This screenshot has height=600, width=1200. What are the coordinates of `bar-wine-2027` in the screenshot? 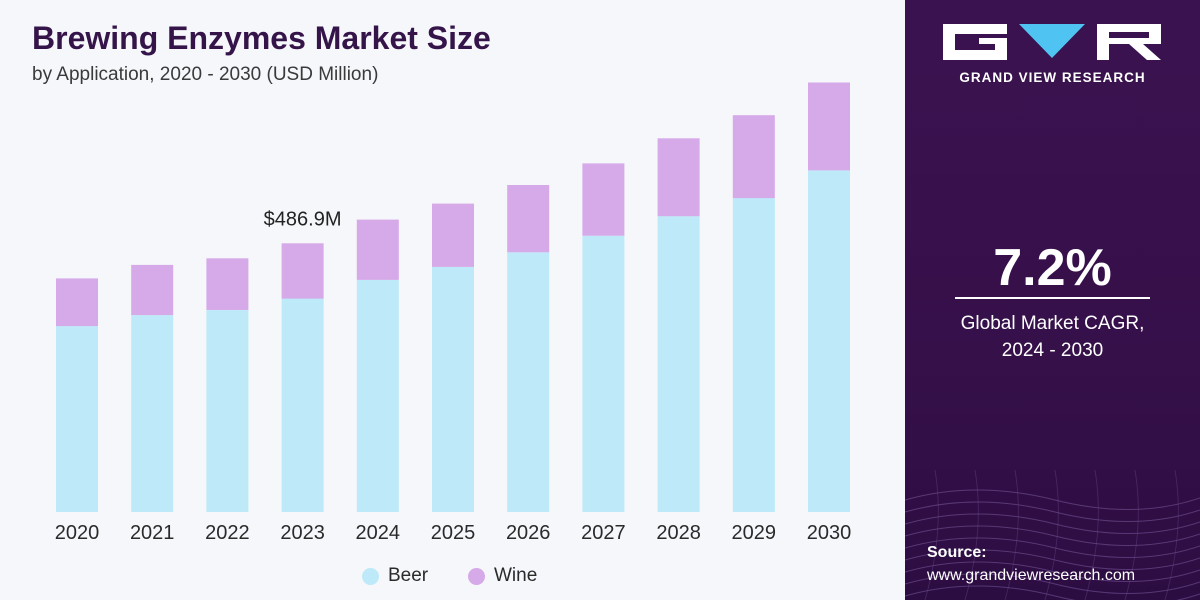 It's located at (603, 199).